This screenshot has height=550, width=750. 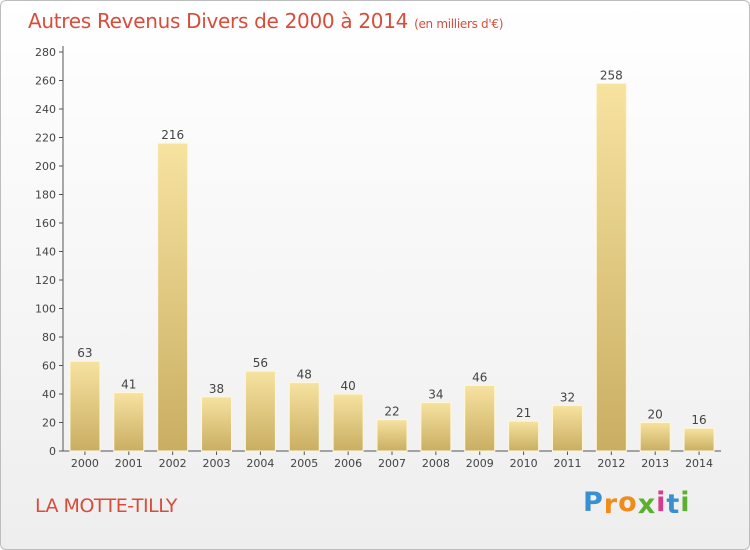 What do you see at coordinates (347, 386) in the screenshot?
I see `bar-value-label: 40` at bounding box center [347, 386].